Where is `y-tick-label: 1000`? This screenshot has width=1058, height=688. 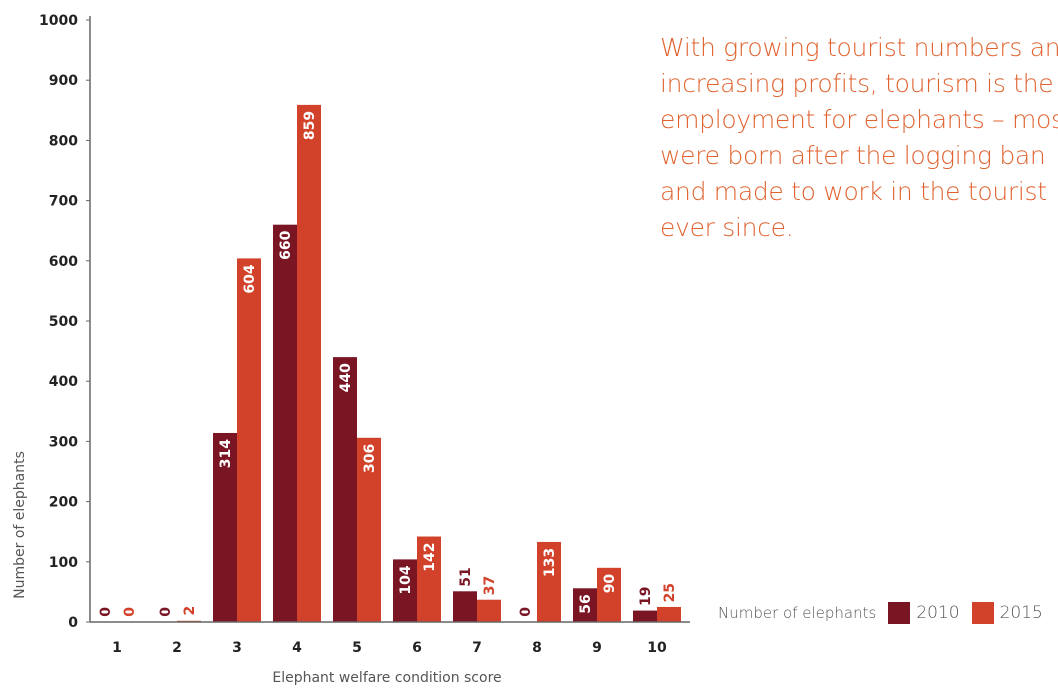 y-tick-label: 1000 is located at coordinates (58, 21).